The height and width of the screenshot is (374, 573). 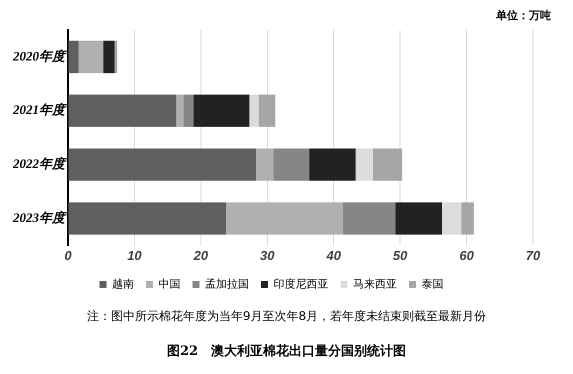 I want to click on legend-label: 印度尼西亚, so click(x=301, y=284).